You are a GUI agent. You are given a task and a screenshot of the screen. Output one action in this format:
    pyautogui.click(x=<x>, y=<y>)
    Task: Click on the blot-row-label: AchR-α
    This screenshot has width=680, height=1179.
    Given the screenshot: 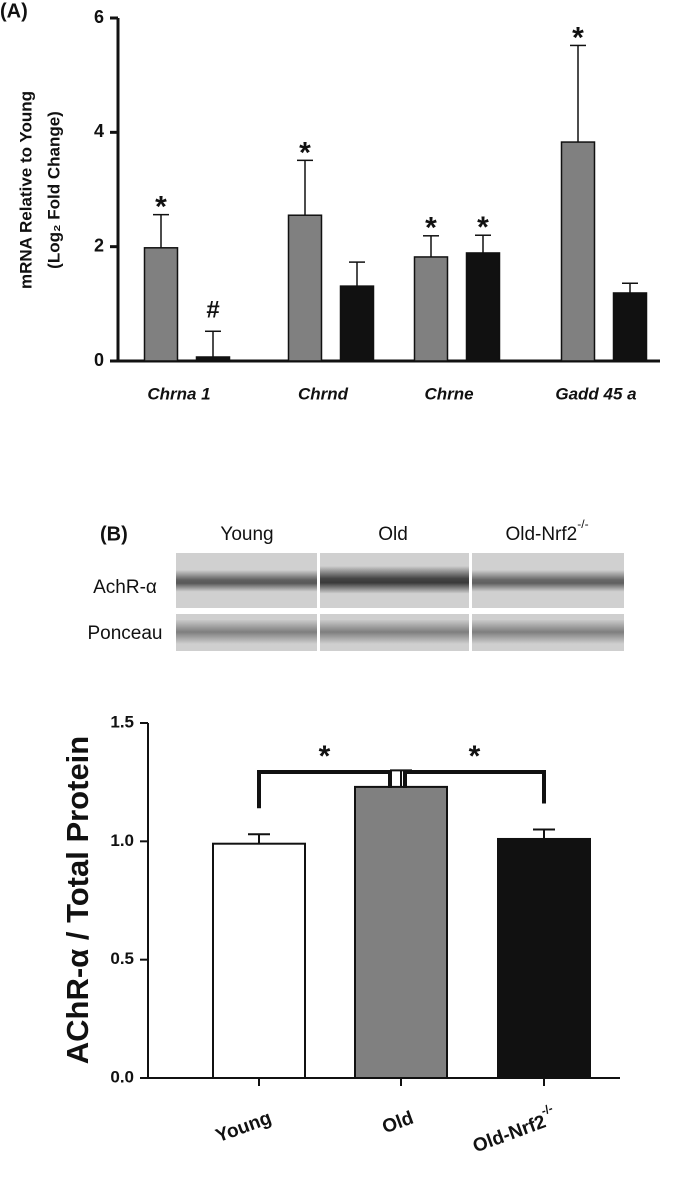 What is the action you would take?
    pyautogui.click(x=125, y=587)
    